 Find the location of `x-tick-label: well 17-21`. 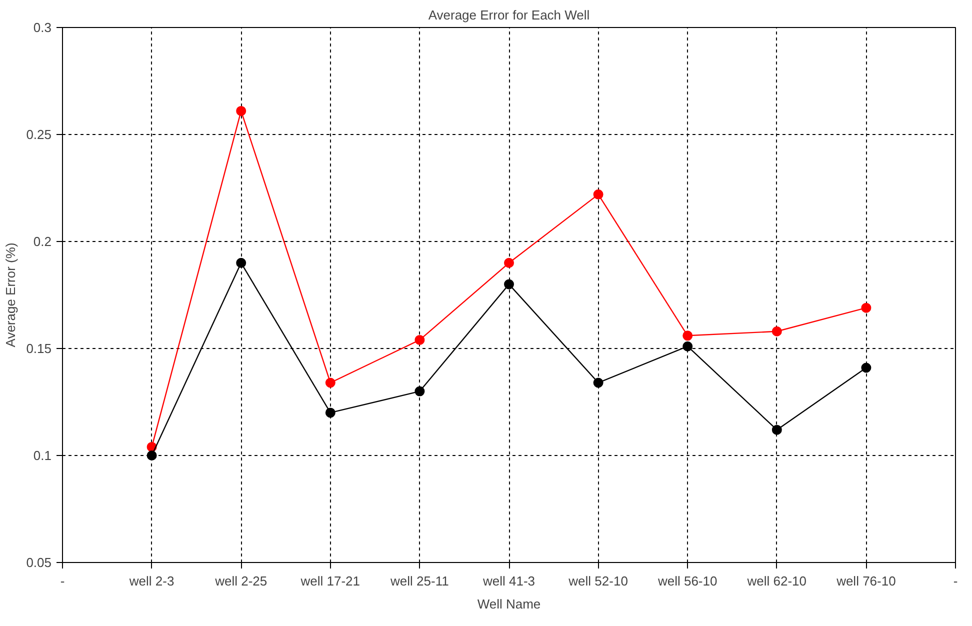

x-tick-label: well 17-21 is located at coordinates (330, 581).